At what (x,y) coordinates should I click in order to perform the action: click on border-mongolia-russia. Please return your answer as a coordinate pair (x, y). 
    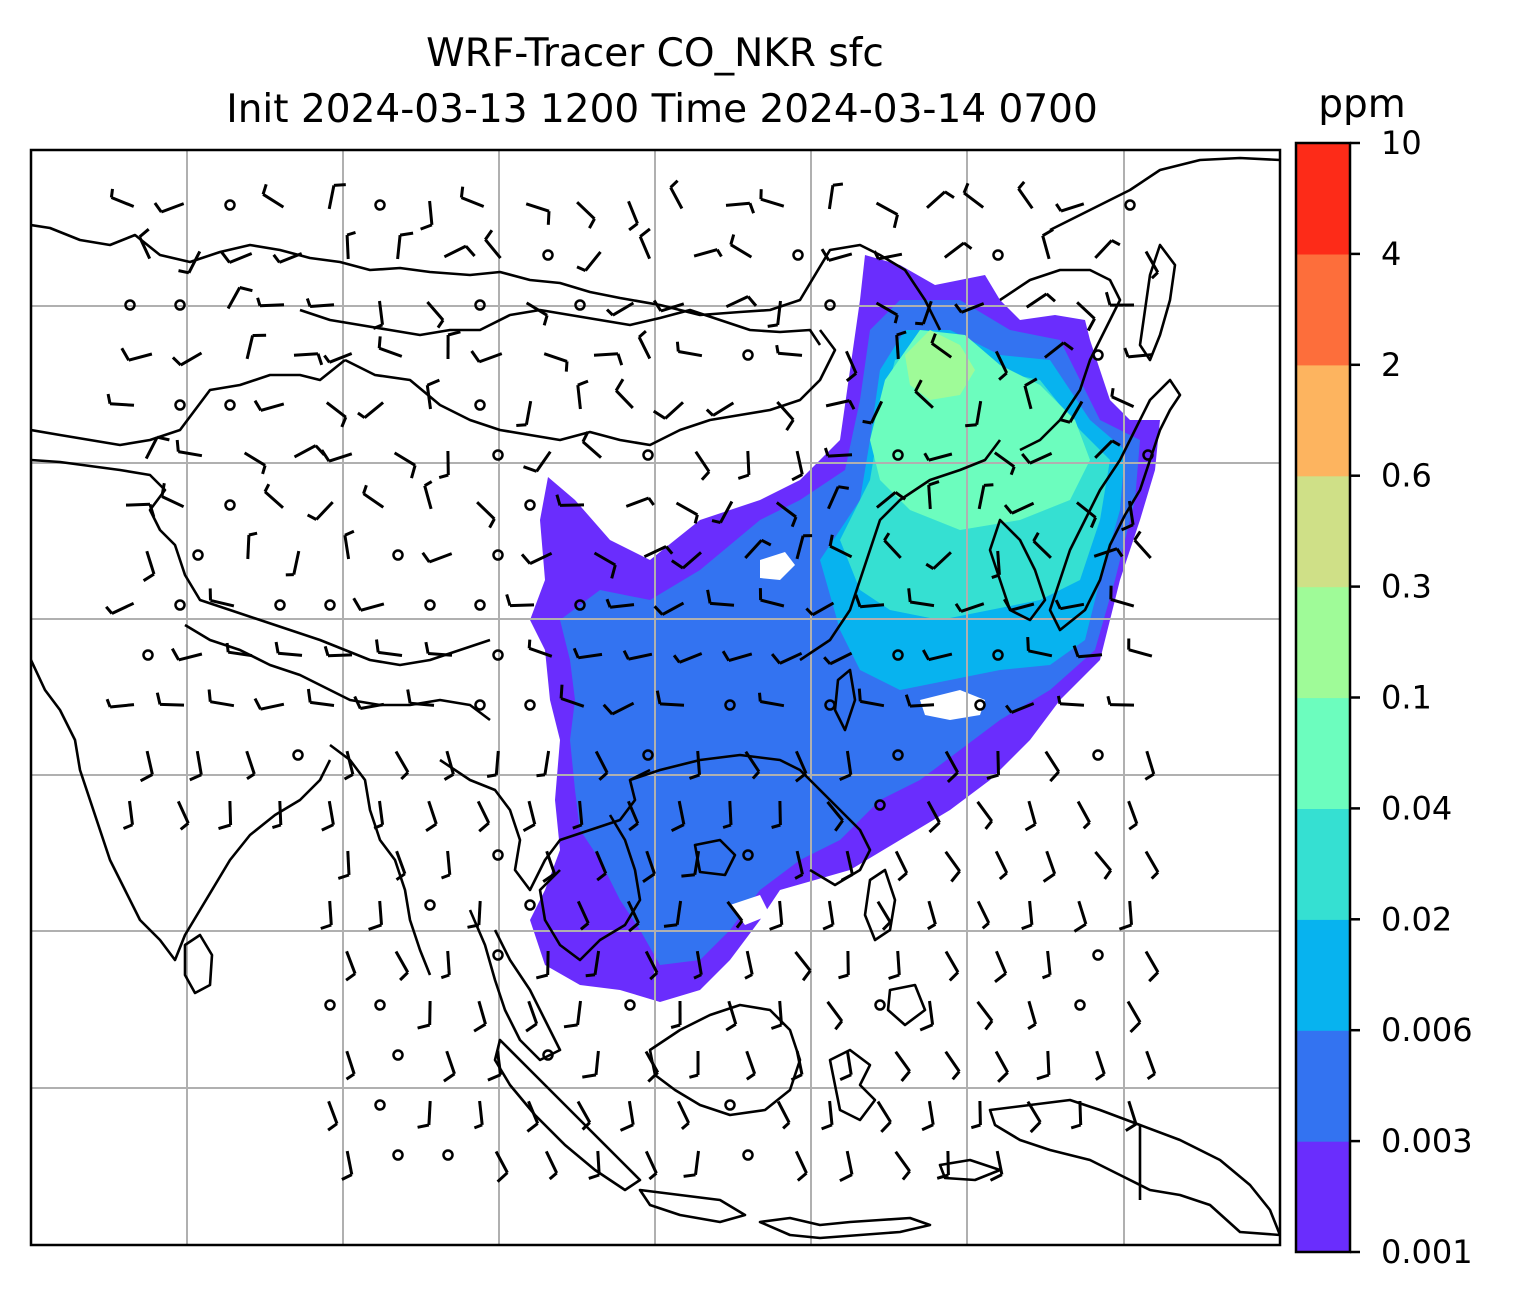
    Looking at the image, I should click on (560, 327).